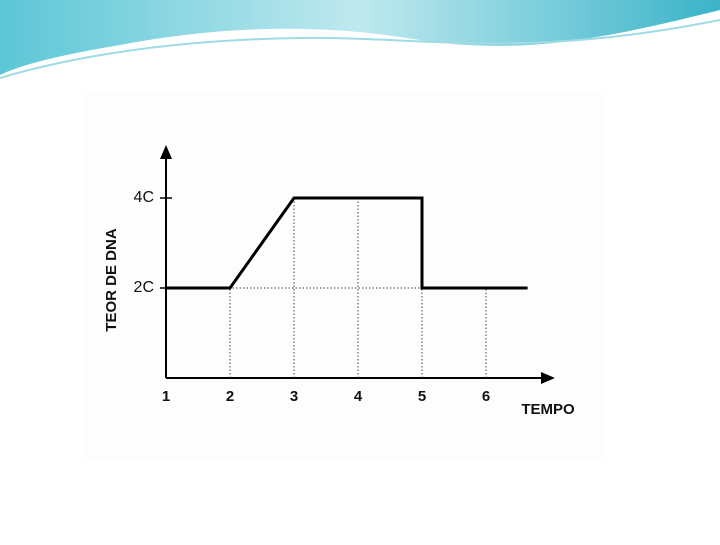 The height and width of the screenshot is (545, 720). What do you see at coordinates (486, 396) in the screenshot?
I see `x-tick-label: 6` at bounding box center [486, 396].